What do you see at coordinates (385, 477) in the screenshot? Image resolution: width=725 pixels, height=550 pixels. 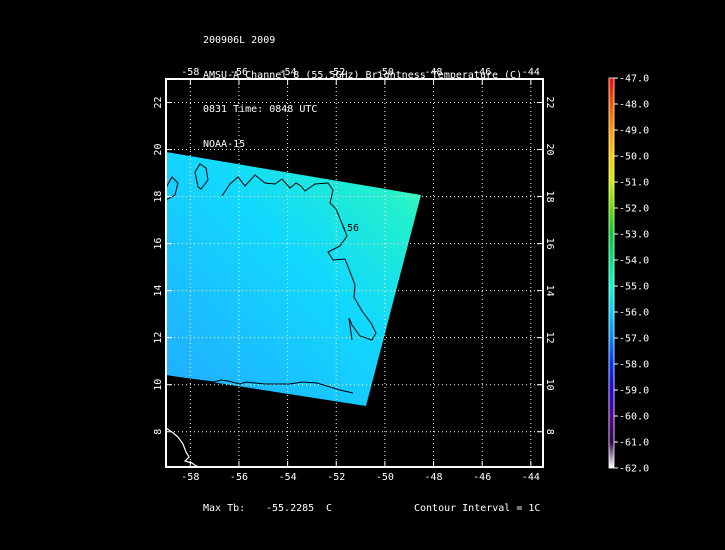 I see `lon-label-bottom: -50` at bounding box center [385, 477].